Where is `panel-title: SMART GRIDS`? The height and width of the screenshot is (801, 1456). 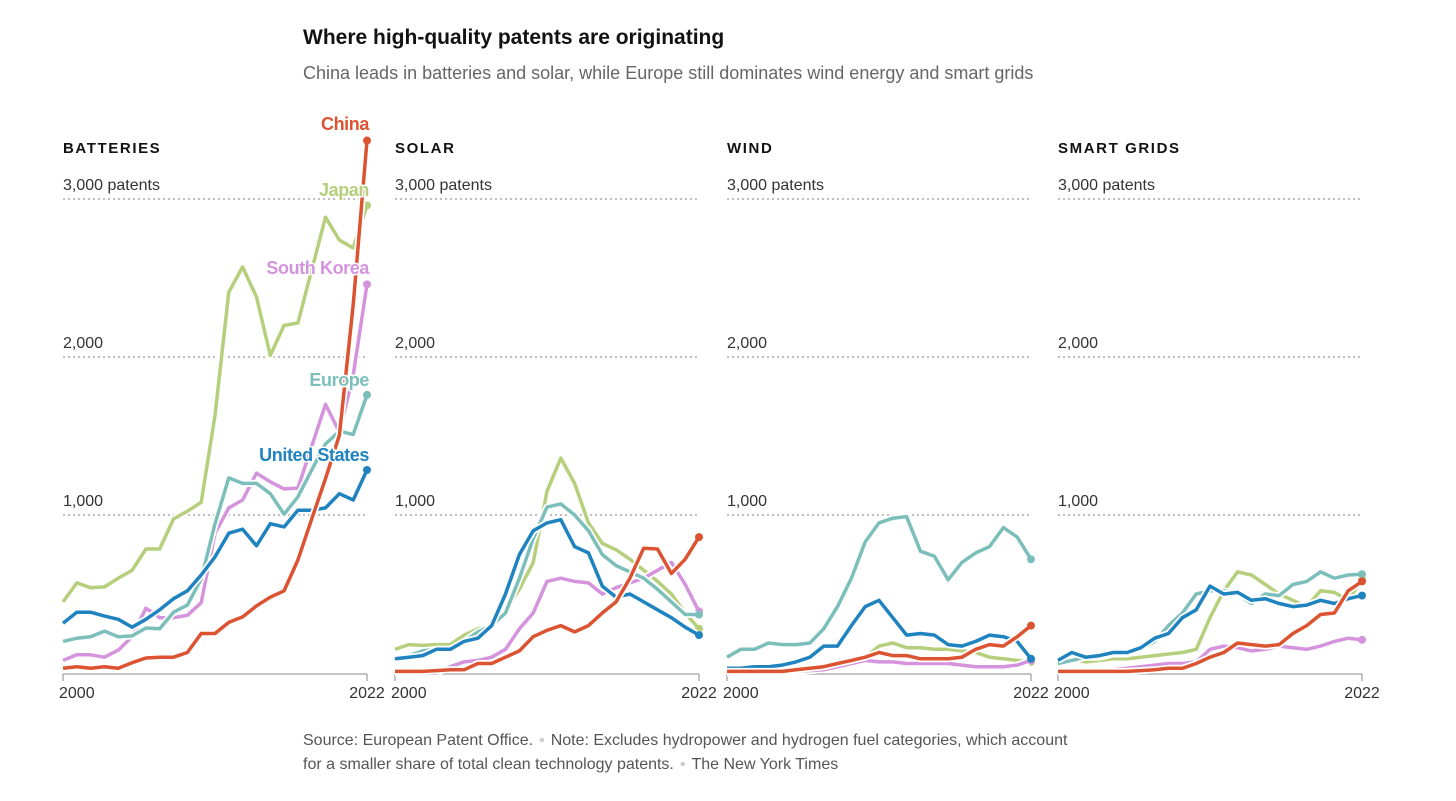
panel-title: SMART GRIDS is located at coordinates (1119, 148).